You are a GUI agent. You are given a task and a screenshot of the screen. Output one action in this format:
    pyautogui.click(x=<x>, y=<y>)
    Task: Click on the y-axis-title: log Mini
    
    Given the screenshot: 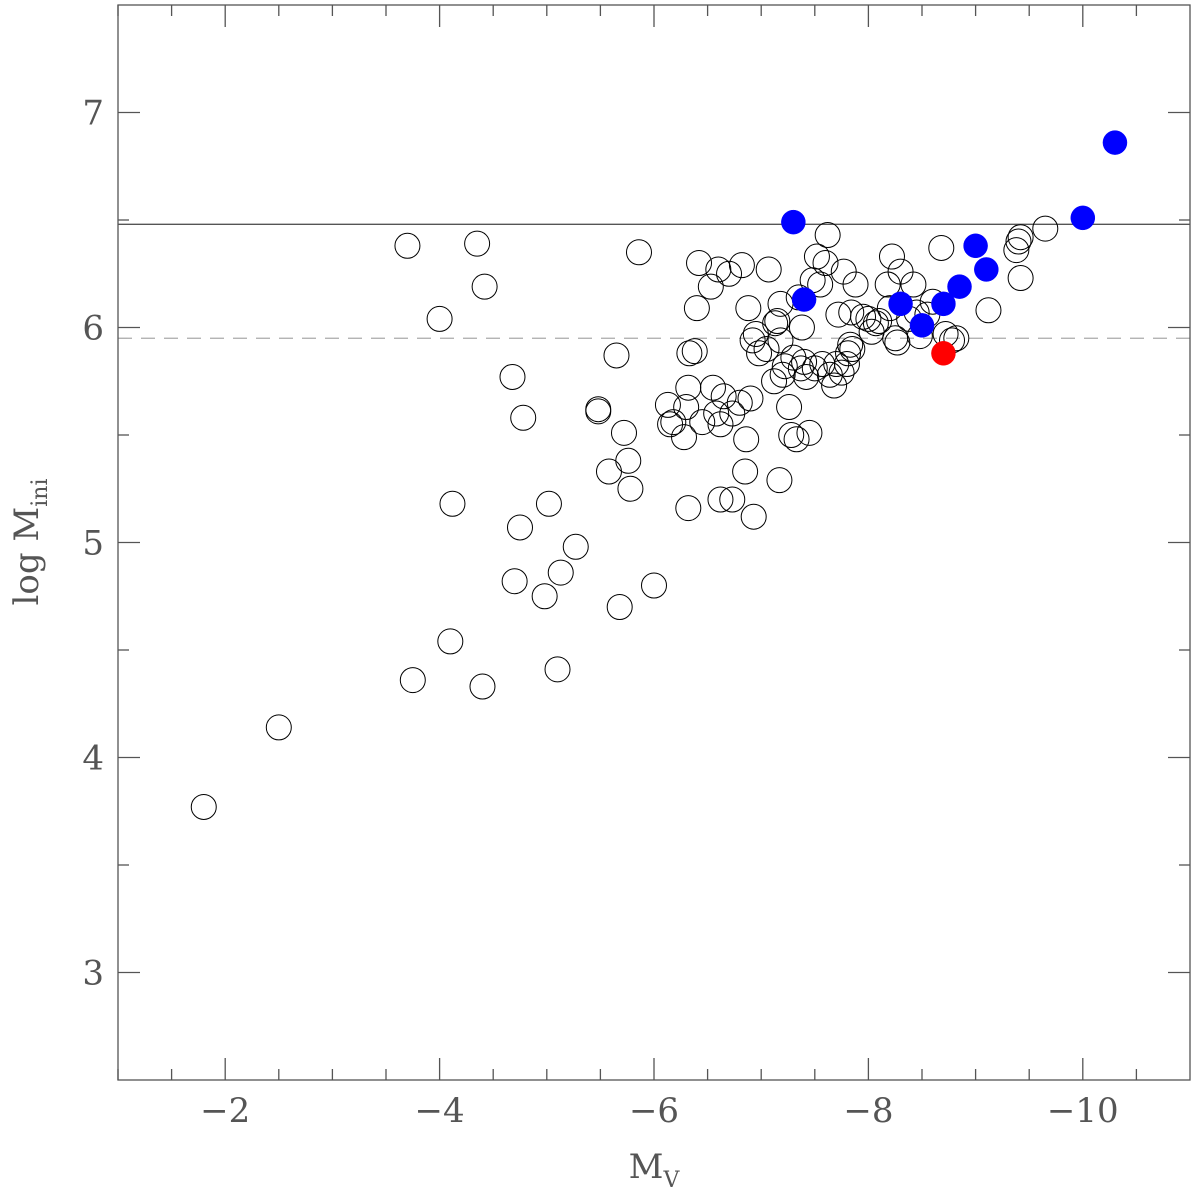 What is the action you would take?
    pyautogui.click(x=30, y=542)
    